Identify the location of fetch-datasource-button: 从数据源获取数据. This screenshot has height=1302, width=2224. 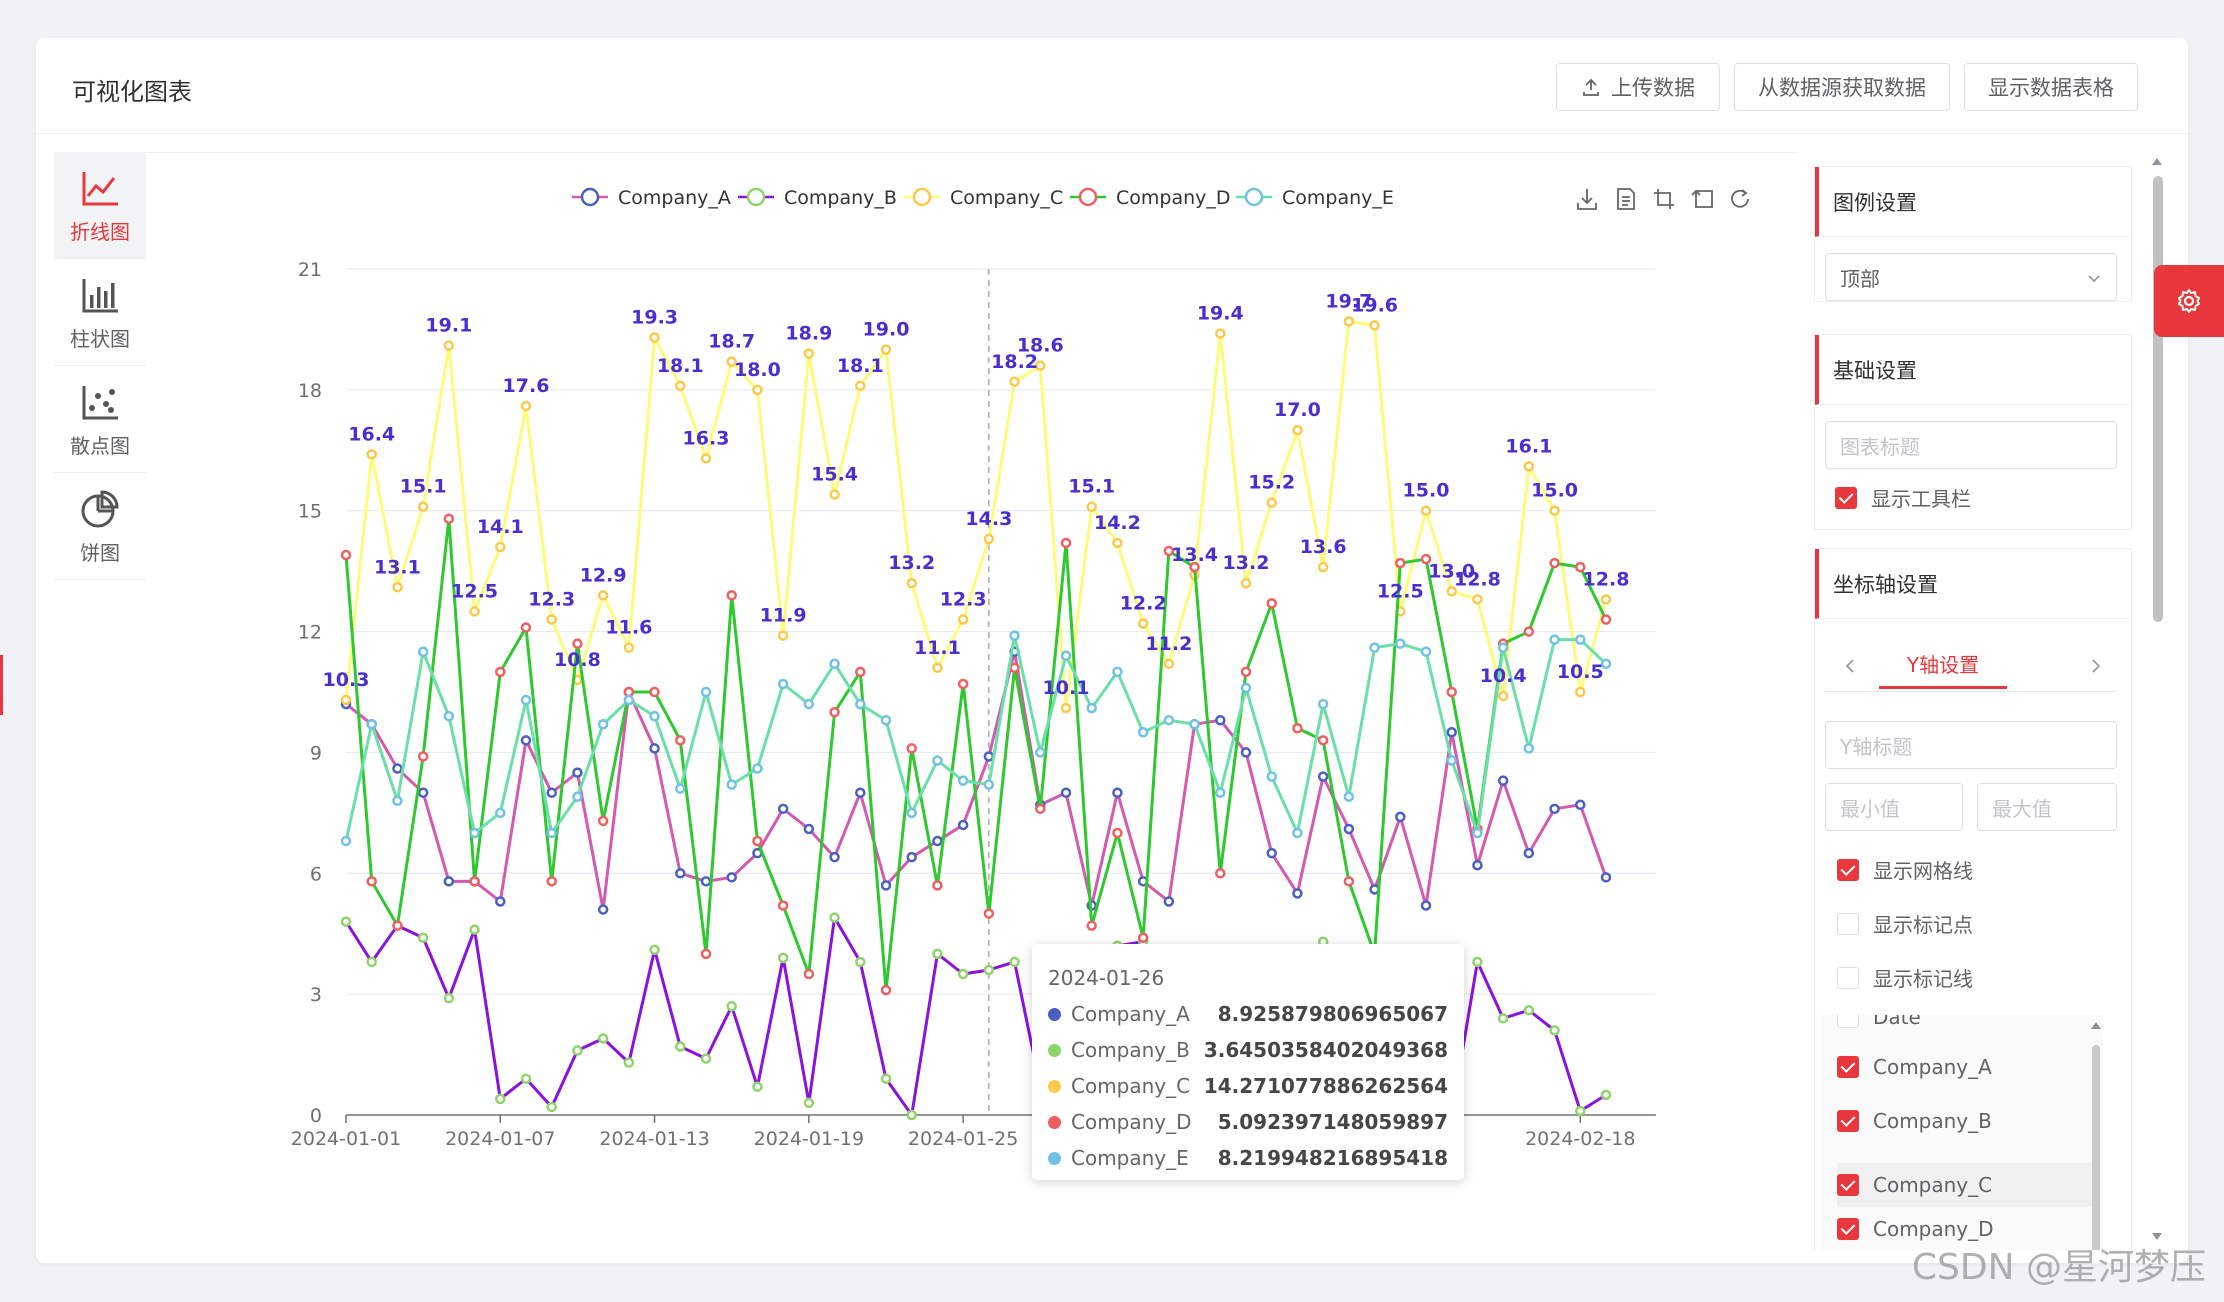
(1842, 87).